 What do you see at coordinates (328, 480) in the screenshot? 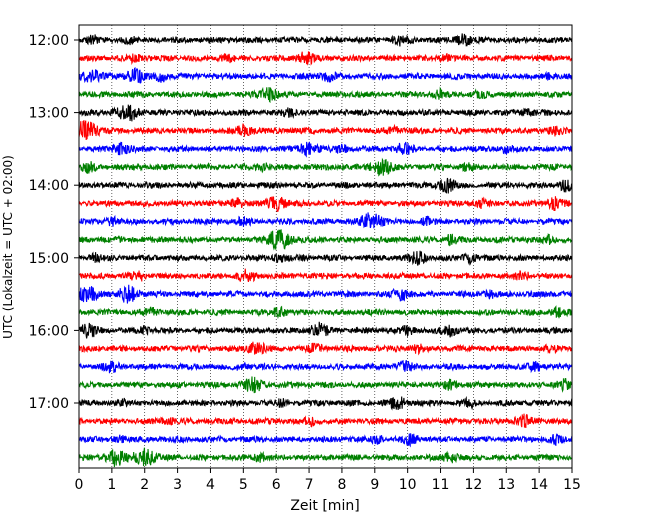
I see `x-axis-ticks: 0 1 2 3 4 5 6 7 8 9 10 11 12 13 14 15` at bounding box center [328, 480].